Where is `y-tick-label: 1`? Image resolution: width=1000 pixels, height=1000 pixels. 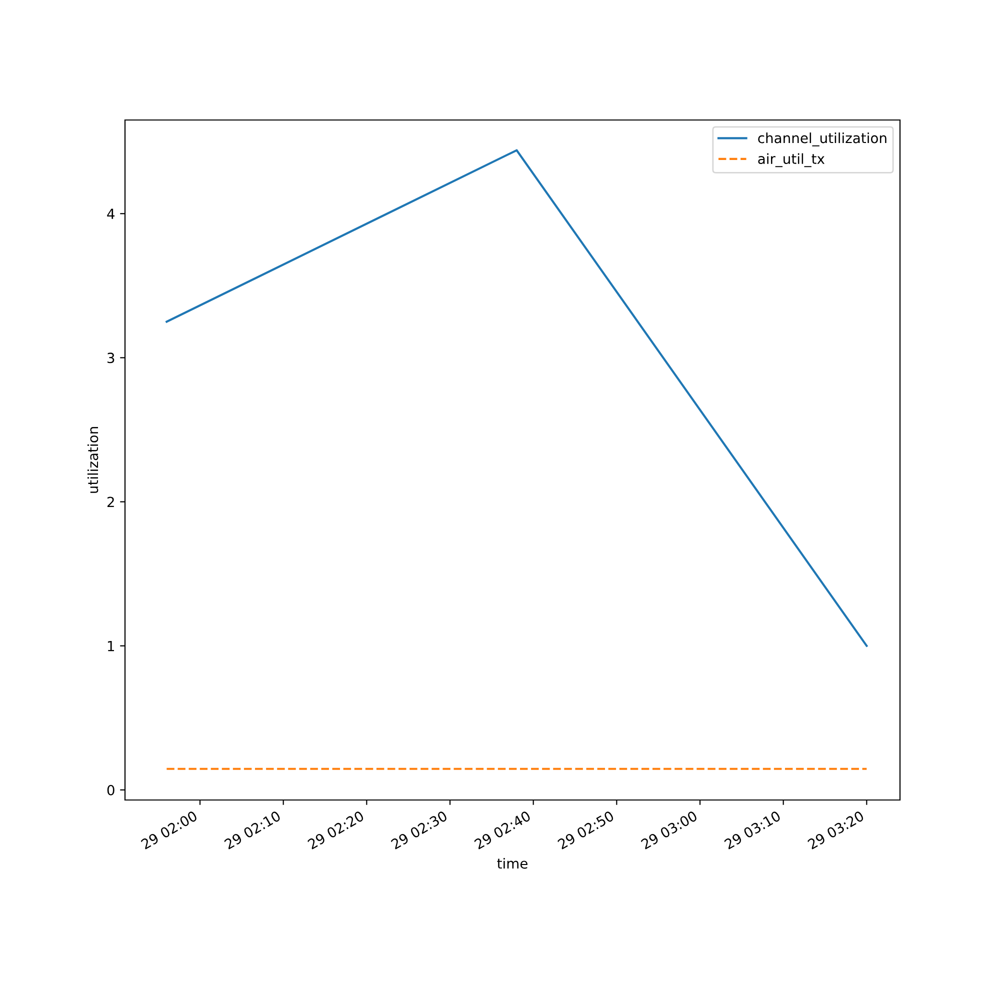
y-tick-label: 1 is located at coordinates (111, 646).